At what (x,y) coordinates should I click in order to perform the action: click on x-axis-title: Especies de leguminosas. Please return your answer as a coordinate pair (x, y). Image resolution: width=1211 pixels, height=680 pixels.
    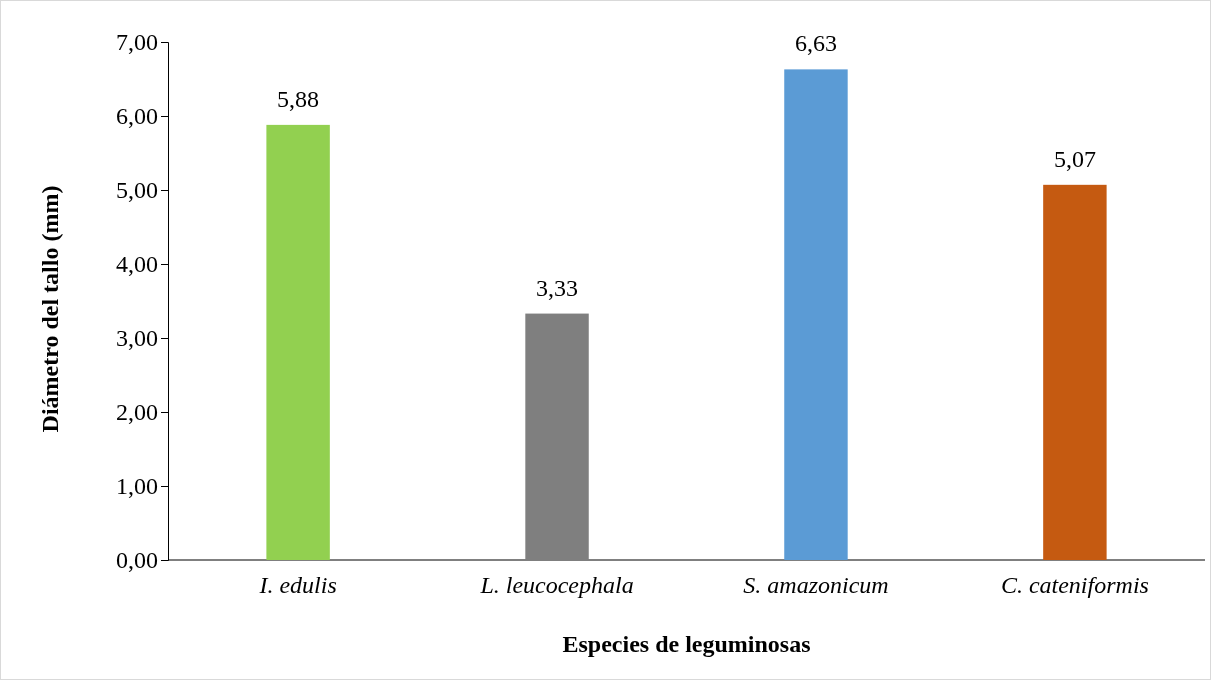
    Looking at the image, I should click on (686, 644).